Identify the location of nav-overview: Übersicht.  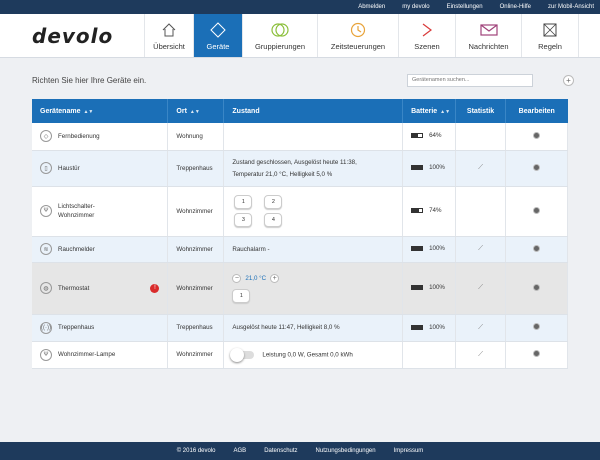
(168, 35).